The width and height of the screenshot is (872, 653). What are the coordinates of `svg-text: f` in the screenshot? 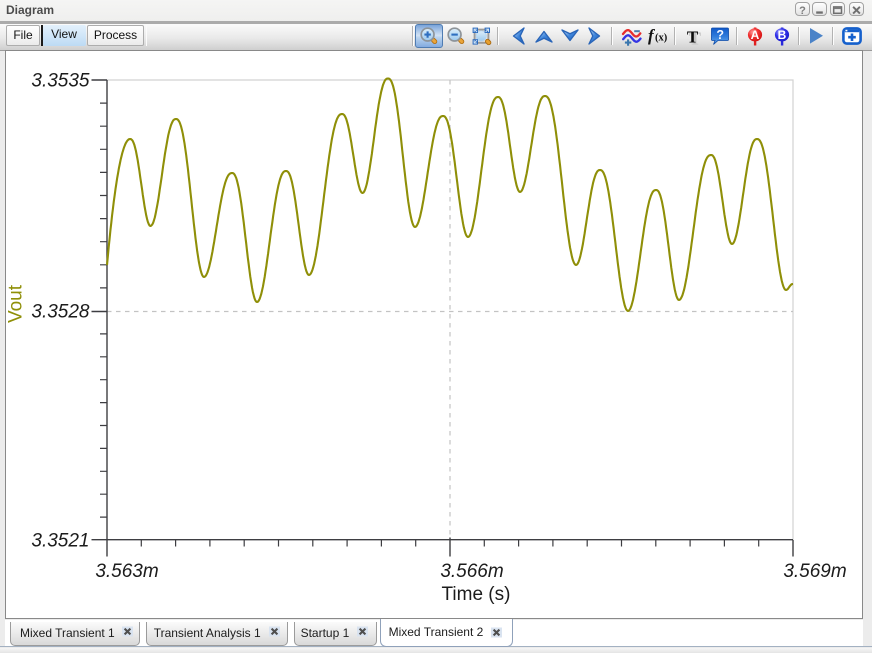 It's located at (652, 35).